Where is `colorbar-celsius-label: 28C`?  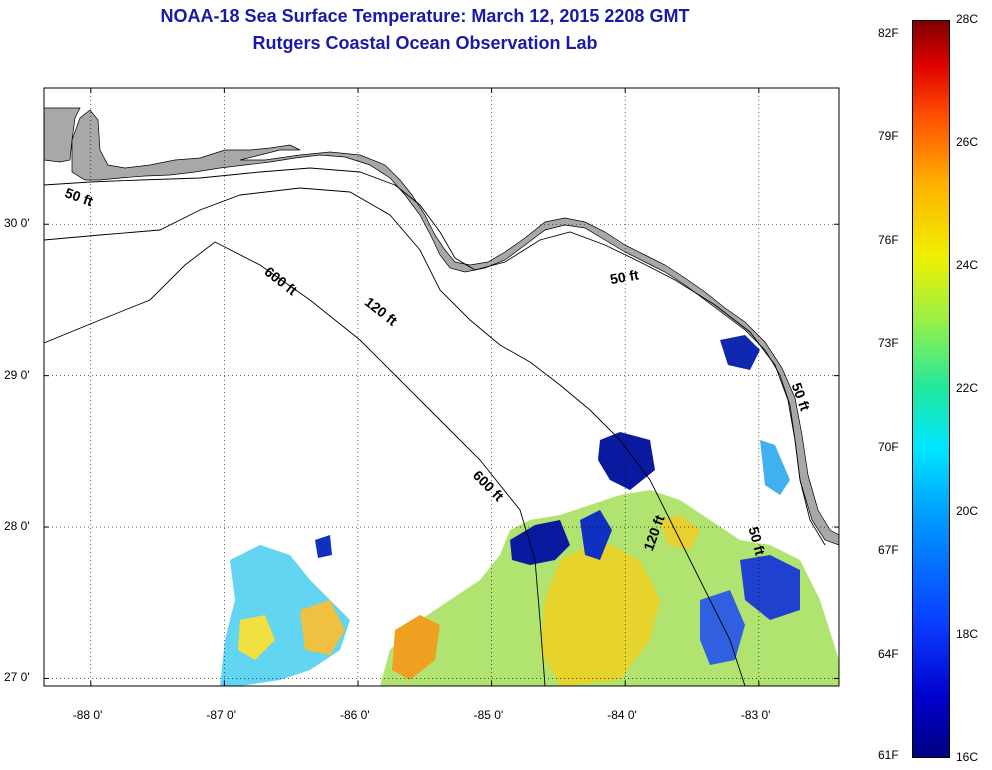 colorbar-celsius-label: 28C is located at coordinates (967, 19).